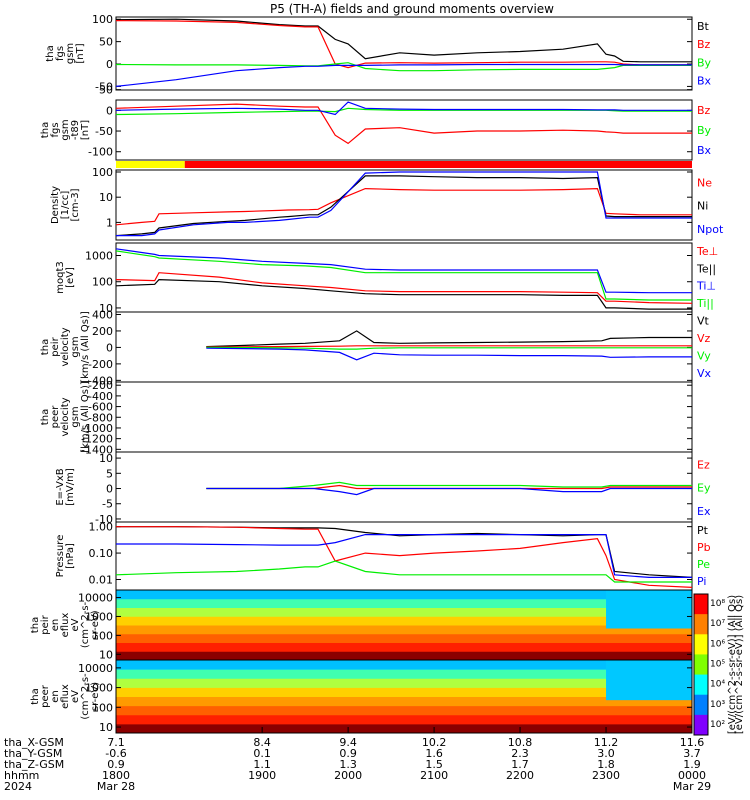 The height and width of the screenshot is (800, 750). Describe the element at coordinates (704, 130) in the screenshot. I see `legend-entry: By` at that location.